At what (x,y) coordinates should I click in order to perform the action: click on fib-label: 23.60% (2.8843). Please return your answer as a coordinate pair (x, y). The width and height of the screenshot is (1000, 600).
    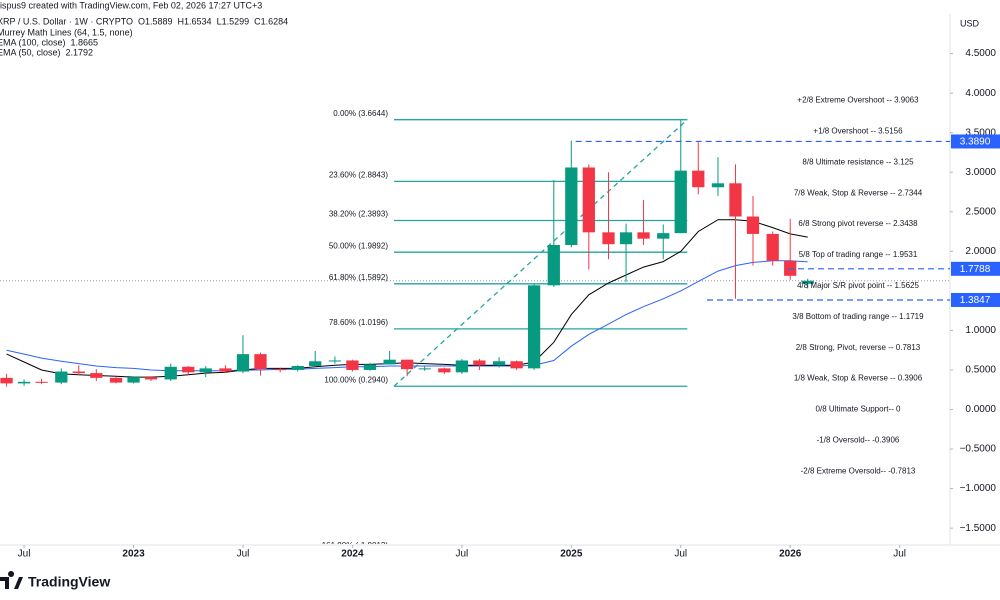
    Looking at the image, I should click on (358, 174).